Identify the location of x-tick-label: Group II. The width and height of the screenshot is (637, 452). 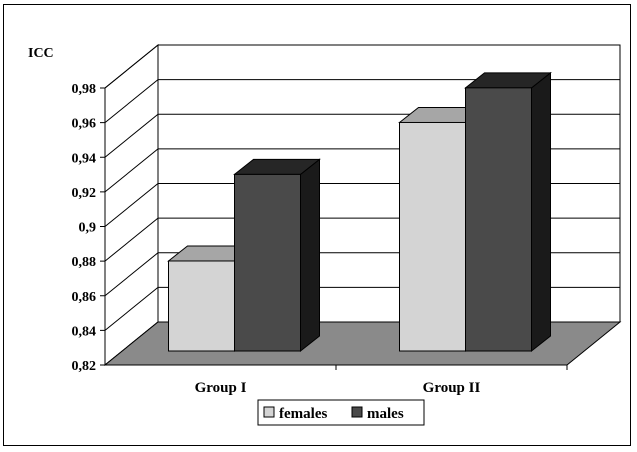
(452, 388).